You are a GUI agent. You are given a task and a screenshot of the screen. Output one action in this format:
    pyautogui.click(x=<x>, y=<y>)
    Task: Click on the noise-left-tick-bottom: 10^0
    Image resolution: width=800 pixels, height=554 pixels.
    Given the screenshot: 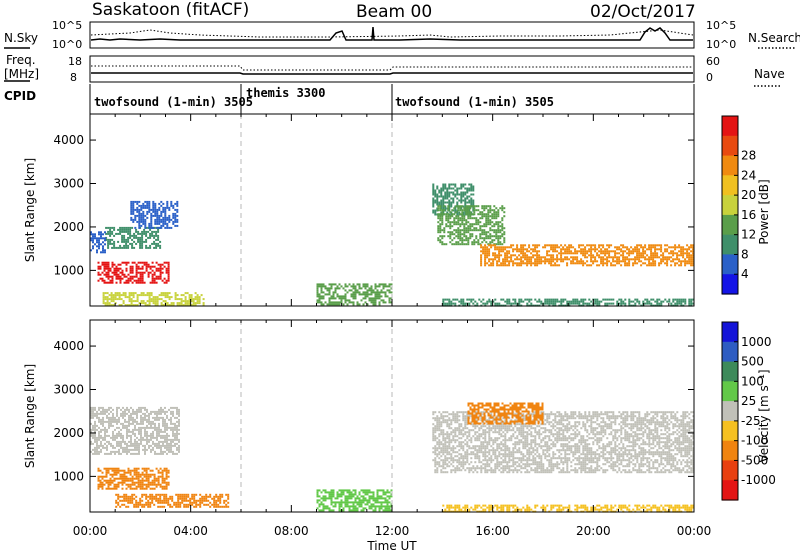 What is the action you would take?
    pyautogui.click(x=67, y=44)
    